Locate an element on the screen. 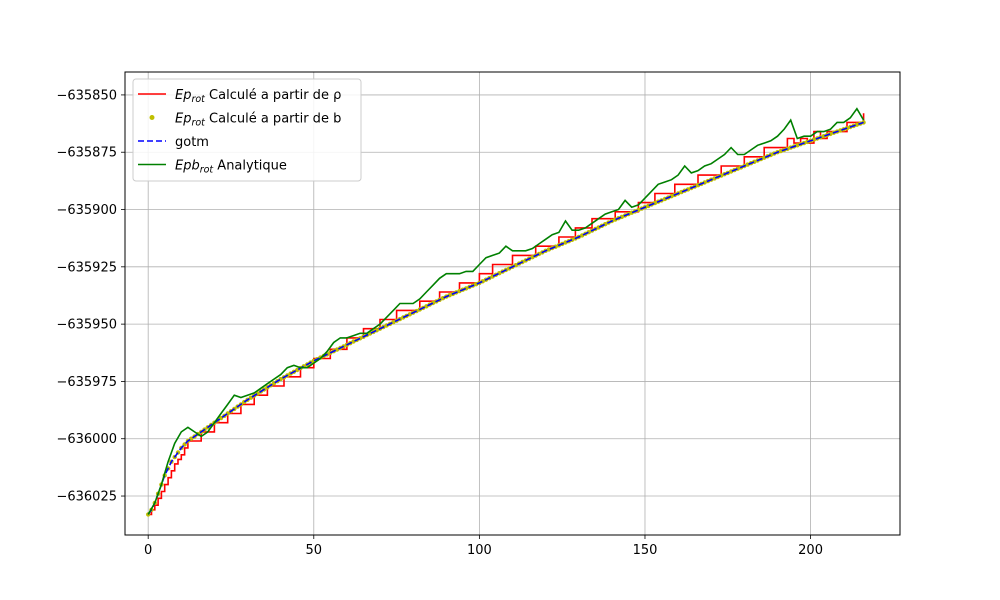 This screenshot has height=600, width=1000. legend-box is located at coordinates (247, 130).